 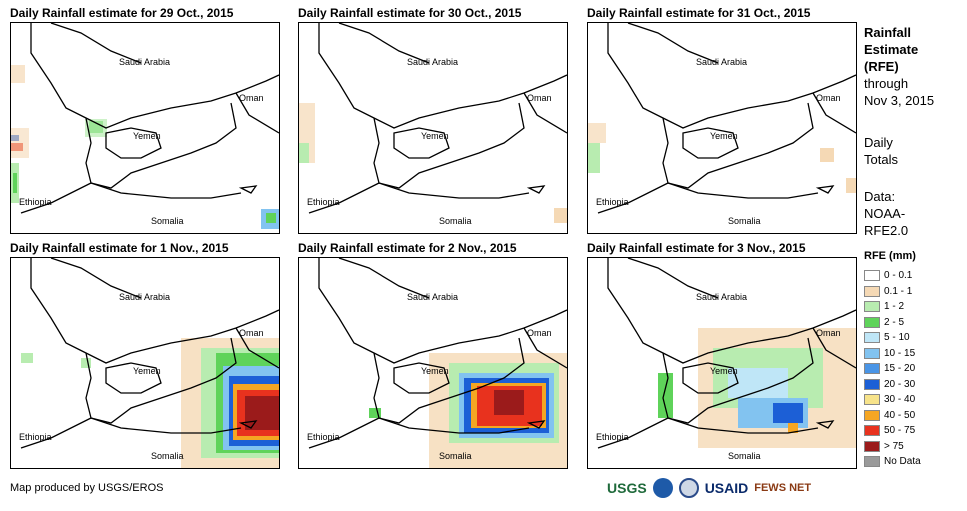 I want to click on legend-item: 50 - 75, so click(x=892, y=431).